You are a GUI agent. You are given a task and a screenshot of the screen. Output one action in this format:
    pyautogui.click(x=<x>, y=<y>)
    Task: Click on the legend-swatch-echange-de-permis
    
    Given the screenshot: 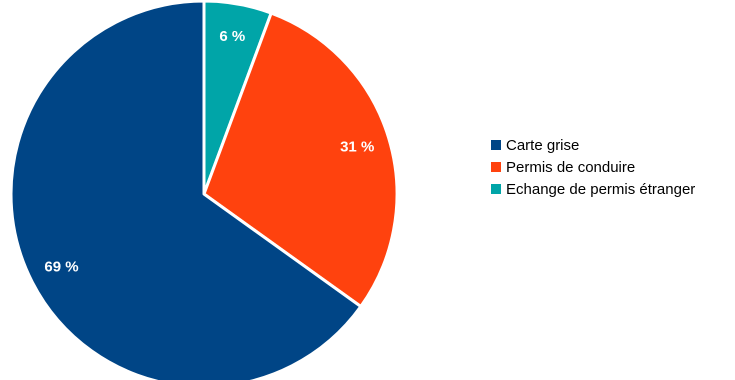 What is the action you would take?
    pyautogui.click(x=496, y=189)
    